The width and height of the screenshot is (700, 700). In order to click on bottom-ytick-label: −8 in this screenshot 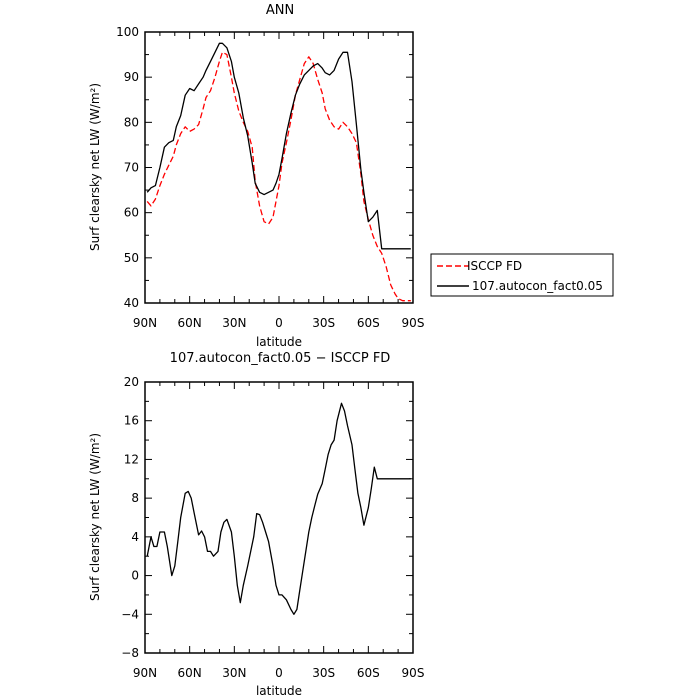, I will do `click(130, 653)`.